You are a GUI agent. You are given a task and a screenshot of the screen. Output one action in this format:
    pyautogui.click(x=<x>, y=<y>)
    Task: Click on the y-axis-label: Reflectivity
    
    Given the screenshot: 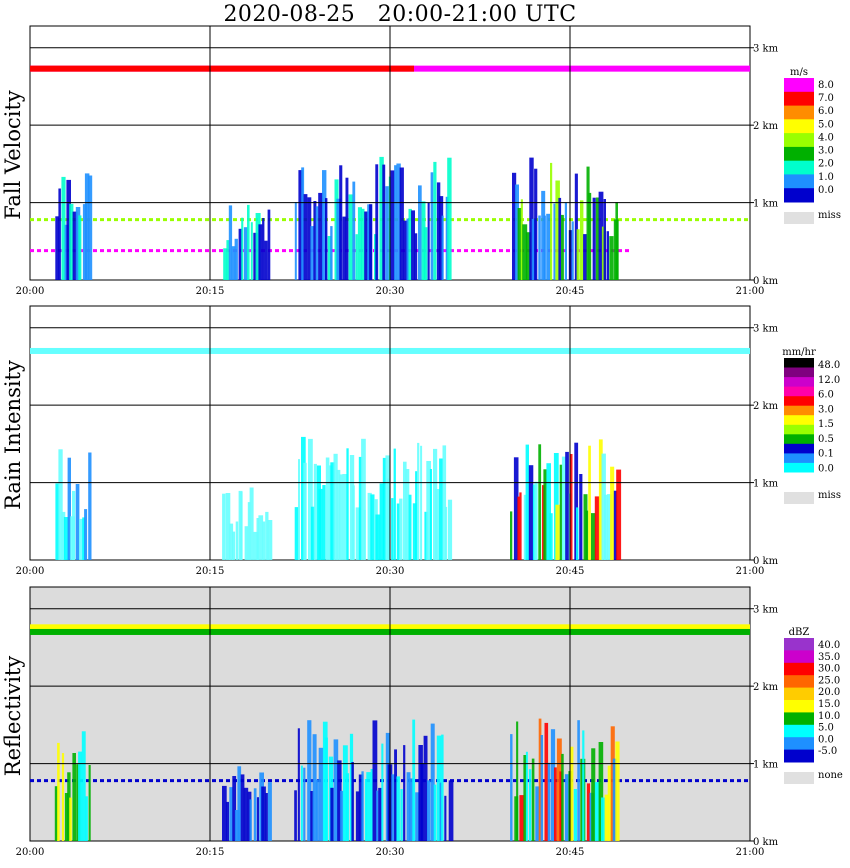 What is the action you would take?
    pyautogui.click(x=13, y=716)
    